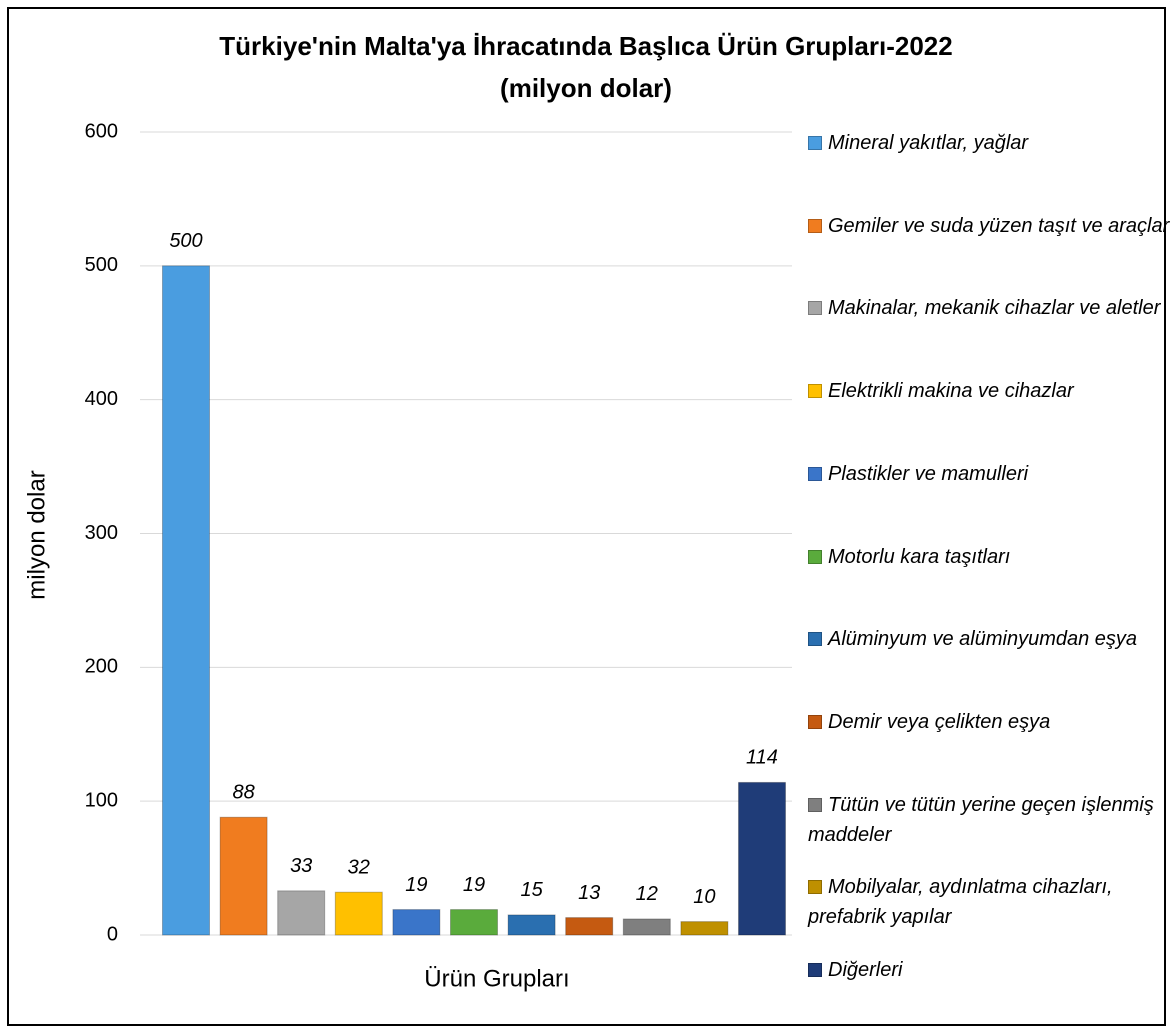 The height and width of the screenshot is (1030, 1173). I want to click on y-tick-label: 0, so click(112, 934).